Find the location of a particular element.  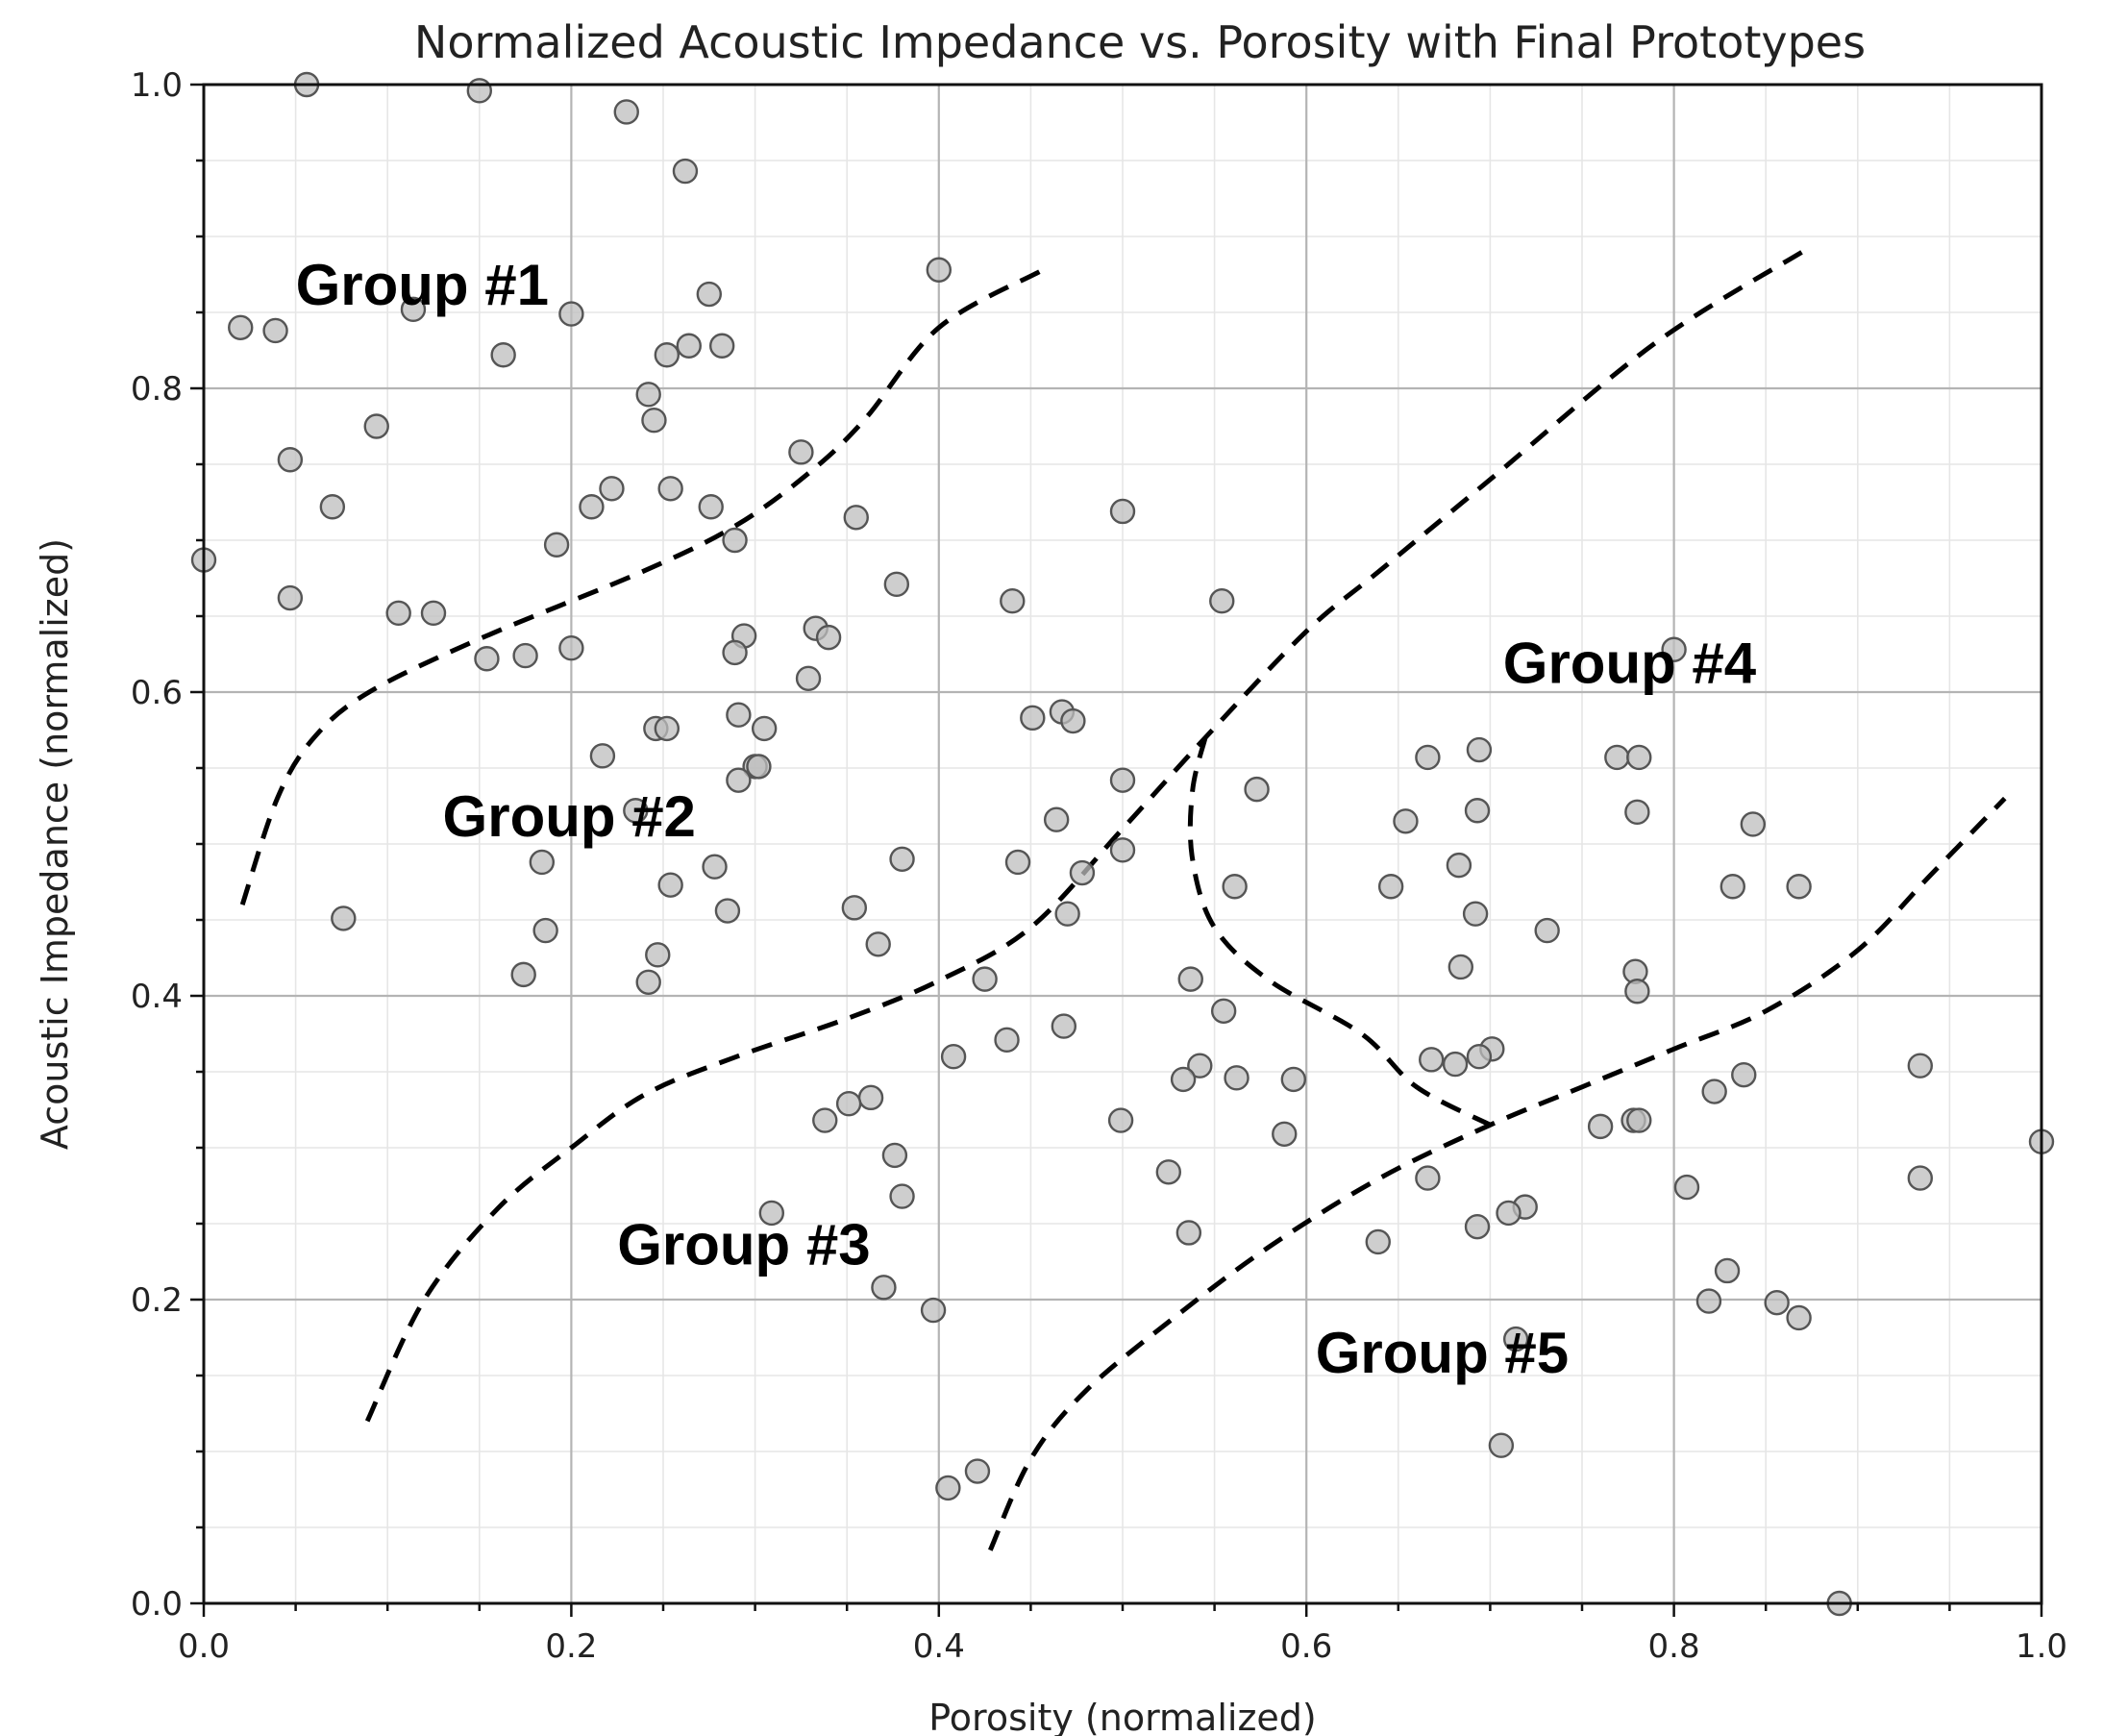

x-tick-label: 0.2 is located at coordinates (571, 1646).